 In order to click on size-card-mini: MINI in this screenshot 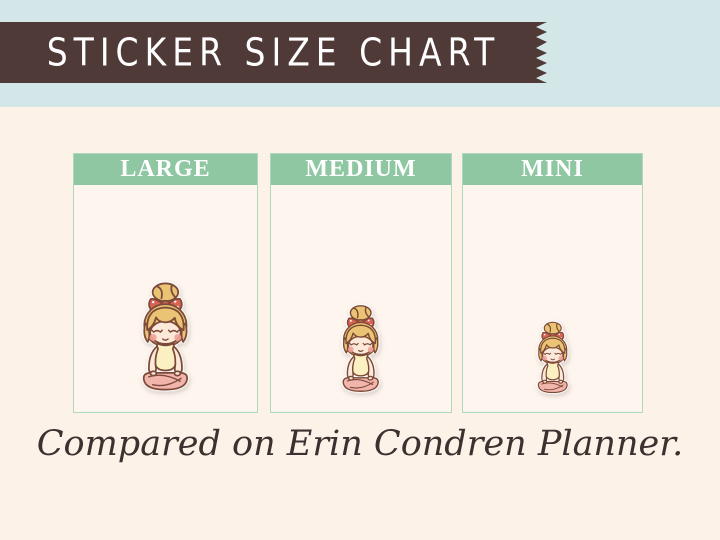, I will do `click(552, 283)`.